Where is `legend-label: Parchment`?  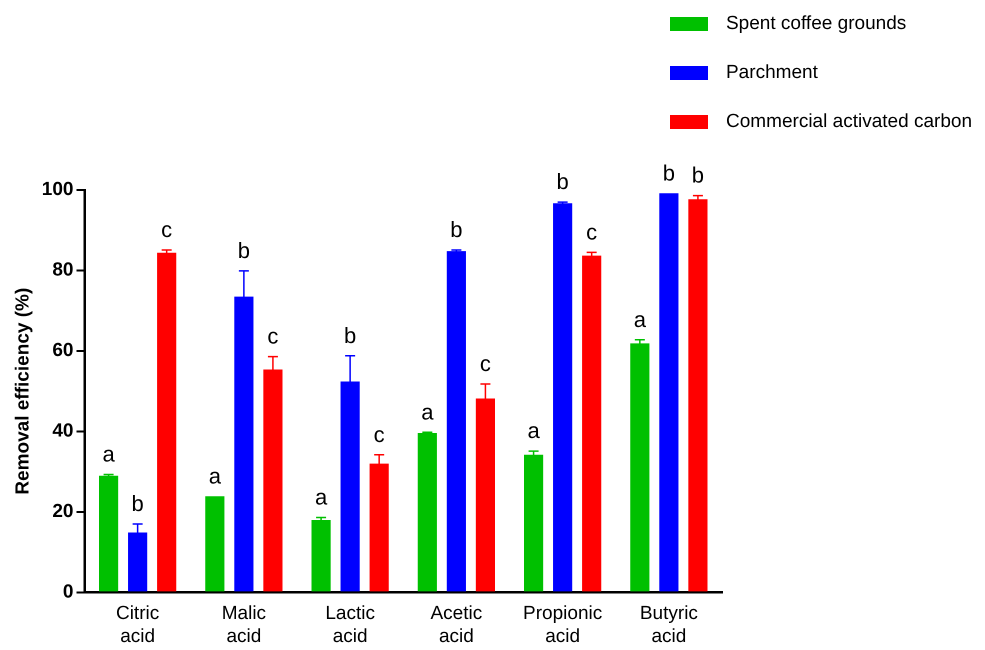 legend-label: Parchment is located at coordinates (772, 73).